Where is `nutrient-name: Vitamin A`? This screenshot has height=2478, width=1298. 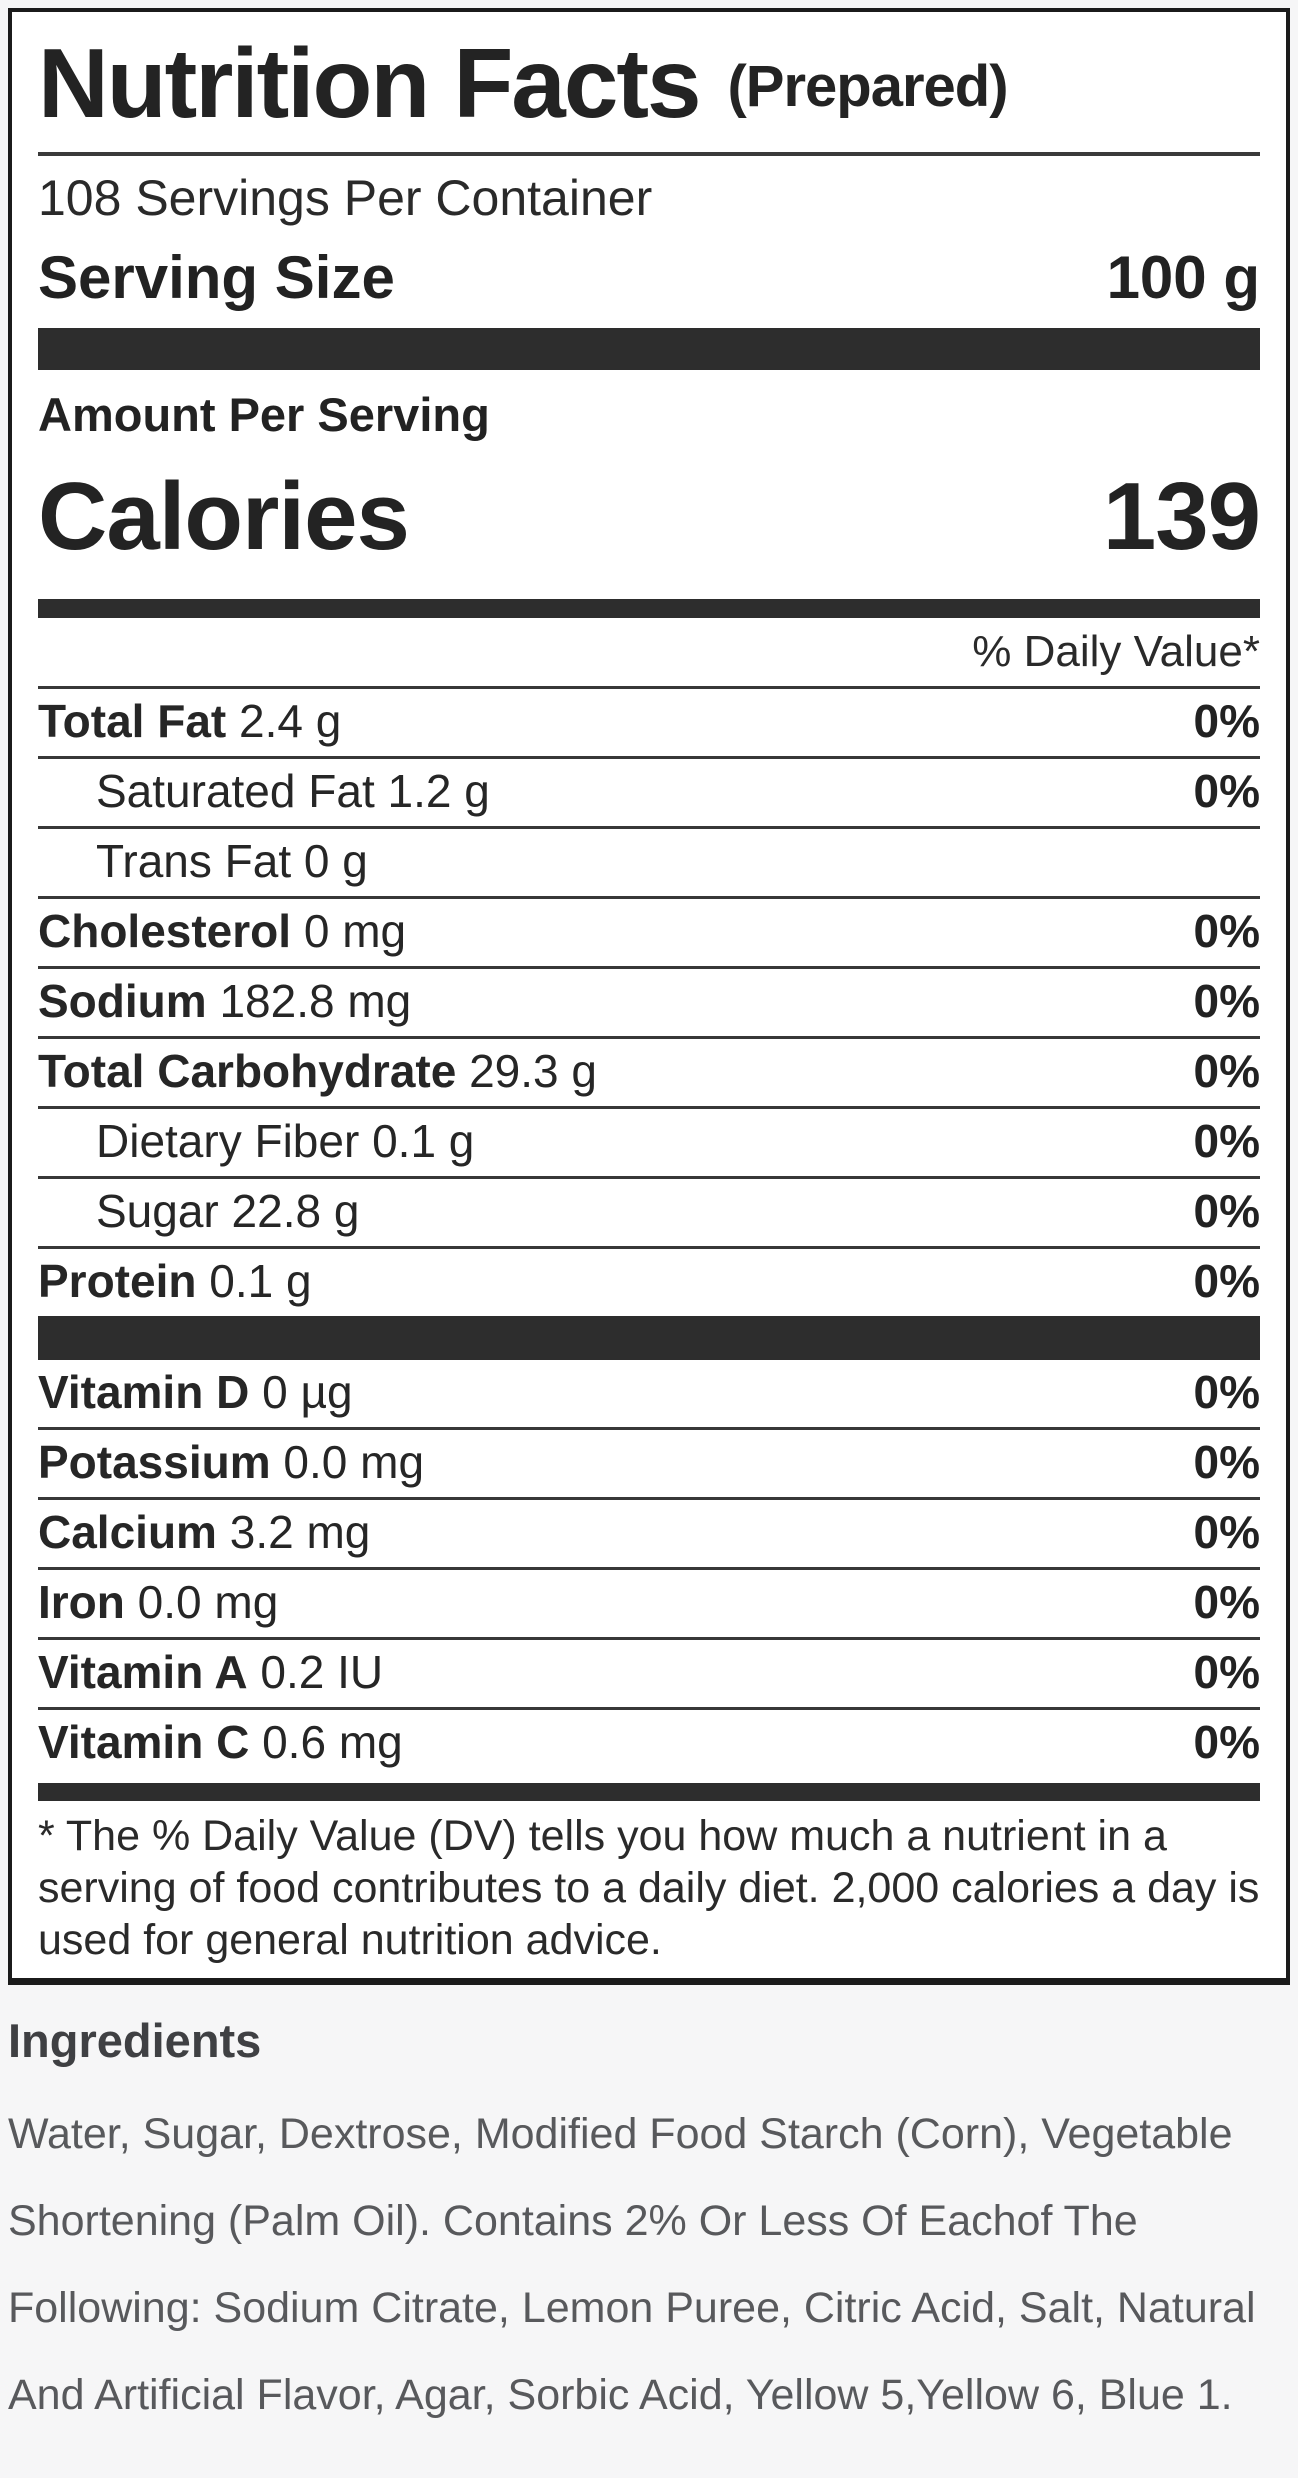 nutrient-name: Vitamin A is located at coordinates (143, 1671).